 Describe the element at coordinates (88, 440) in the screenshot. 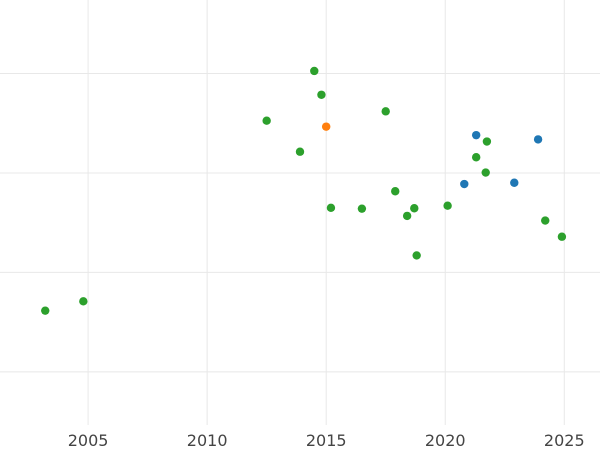

I see `x-tick-label: 2005` at that location.